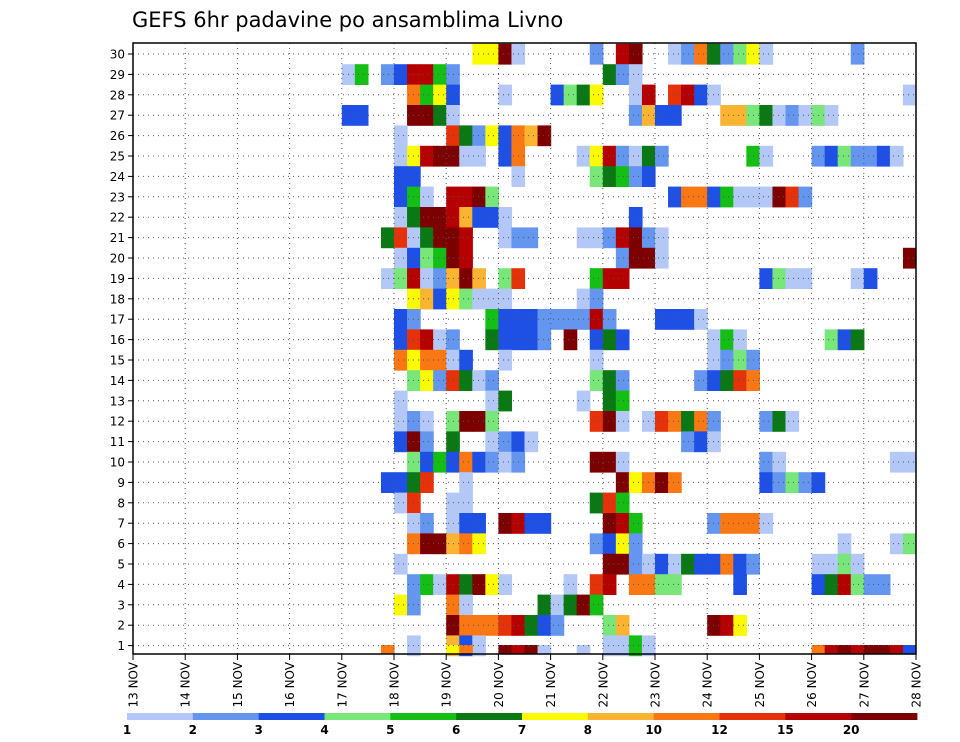 The width and height of the screenshot is (960, 742). Describe the element at coordinates (226, 716) in the screenshot. I see `legend-swatch` at that location.